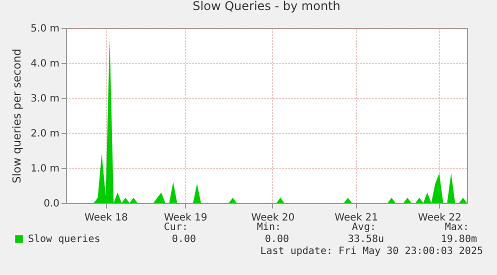 The image size is (497, 275). Describe the element at coordinates (45, 99) in the screenshot. I see `y-tick-label: 3.0 m` at that location.